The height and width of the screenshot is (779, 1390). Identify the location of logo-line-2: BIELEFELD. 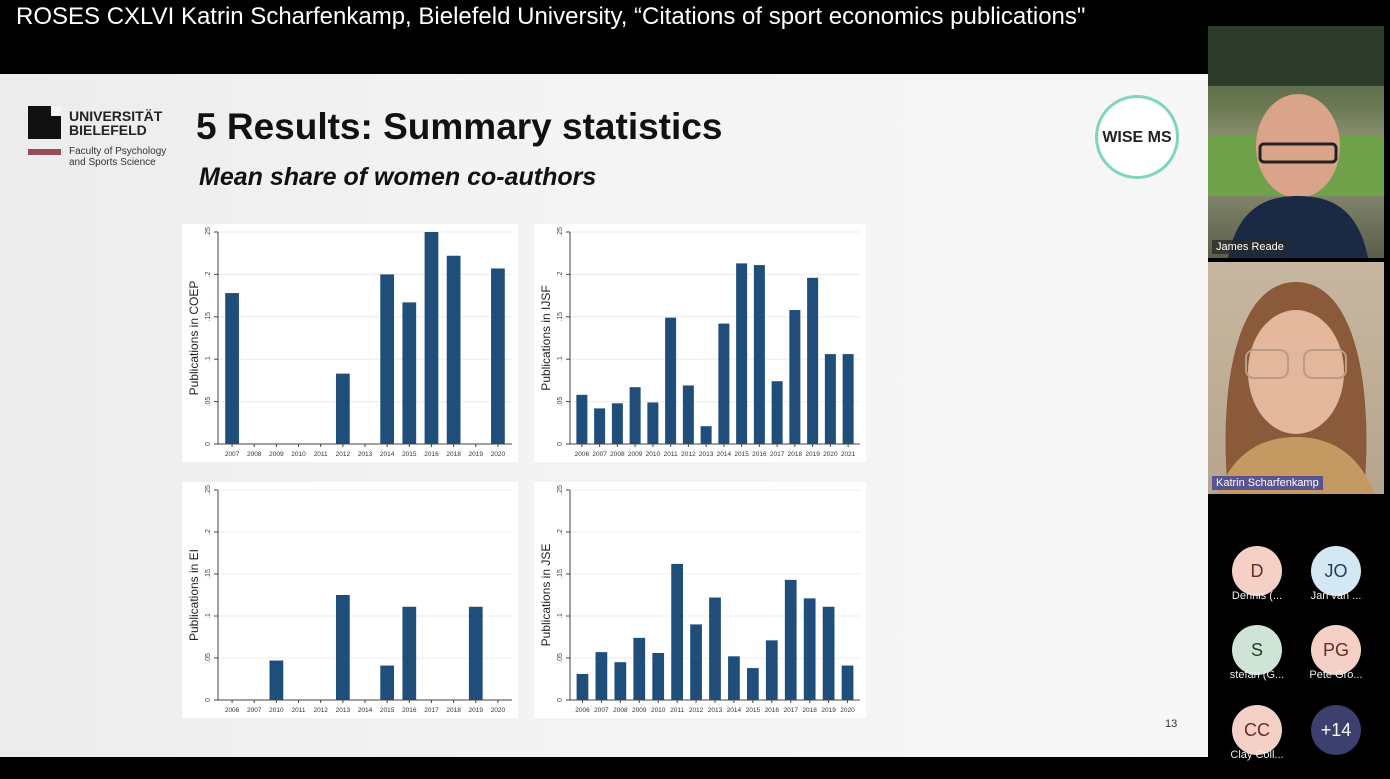
(108, 130).